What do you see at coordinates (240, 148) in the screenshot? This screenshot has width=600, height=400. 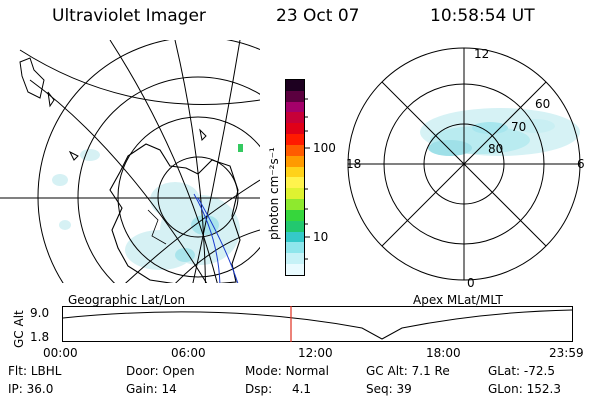 I see `aurora-hotspot` at bounding box center [240, 148].